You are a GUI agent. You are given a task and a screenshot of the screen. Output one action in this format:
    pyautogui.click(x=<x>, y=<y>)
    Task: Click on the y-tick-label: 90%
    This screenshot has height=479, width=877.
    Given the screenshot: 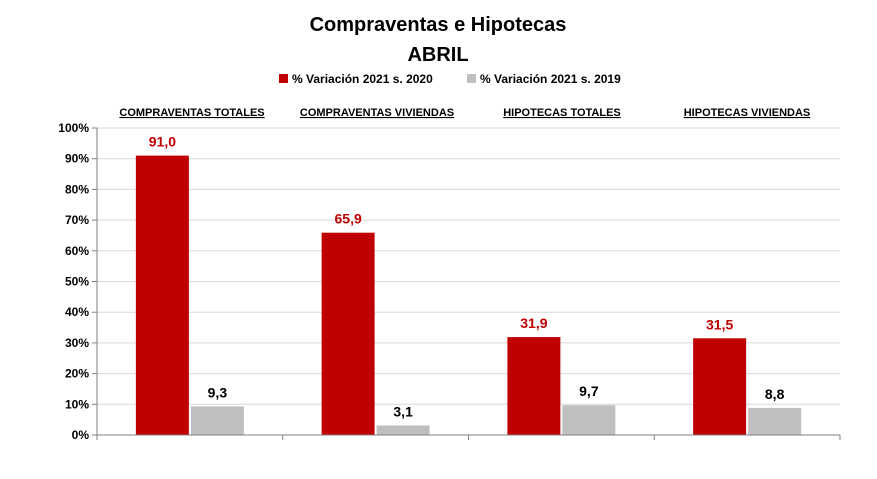 What is the action you would take?
    pyautogui.click(x=77, y=159)
    